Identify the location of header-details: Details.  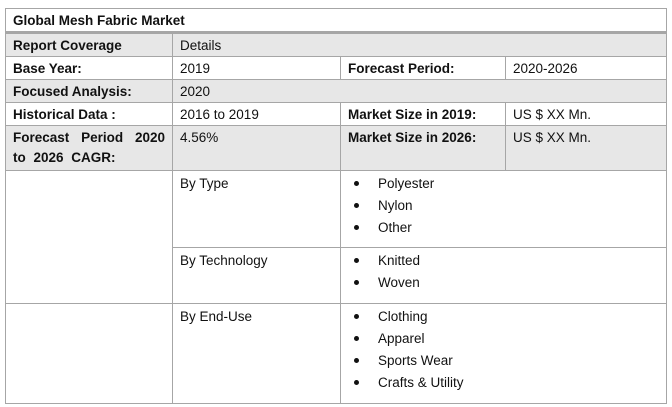
(419, 44).